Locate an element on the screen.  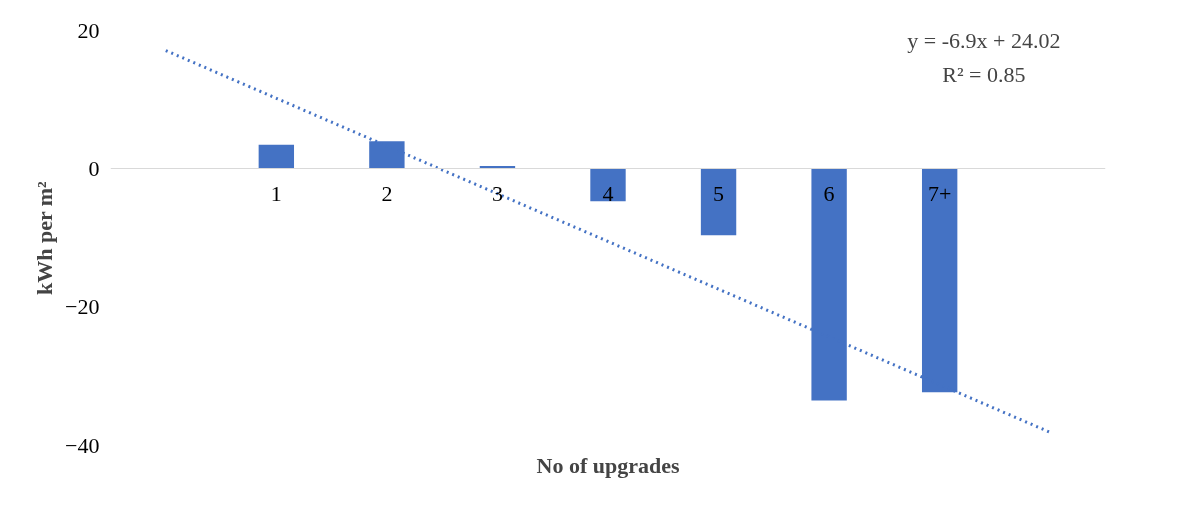
x-tick-label: 4 is located at coordinates (608, 193).